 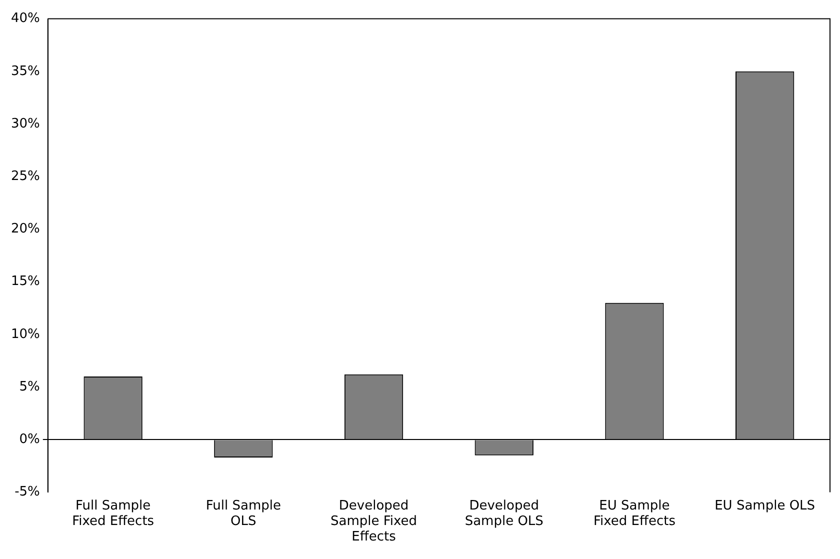 I want to click on y-tick-label: -5%, so click(x=27, y=492).